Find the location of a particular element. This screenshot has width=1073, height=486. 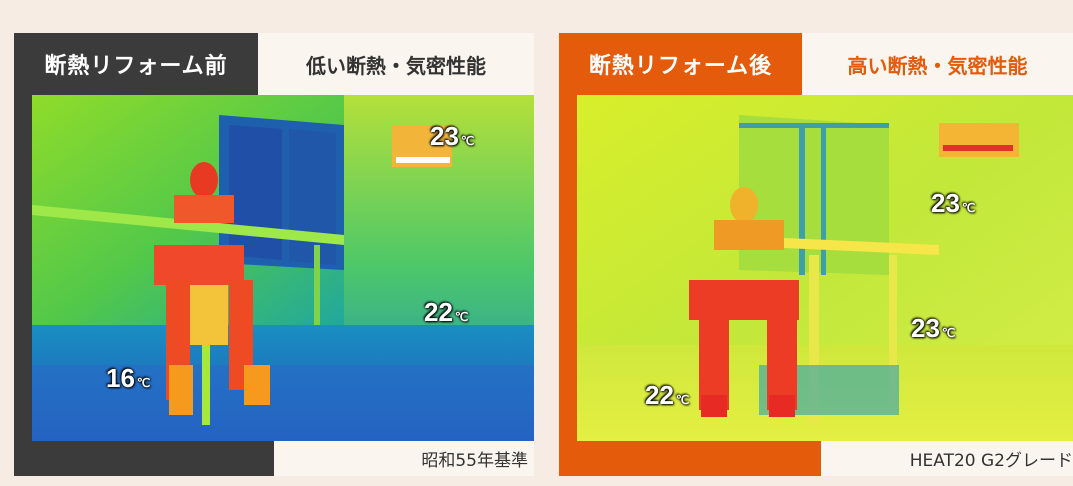

before-temp-wall: 22 ℃ is located at coordinates (446, 312).